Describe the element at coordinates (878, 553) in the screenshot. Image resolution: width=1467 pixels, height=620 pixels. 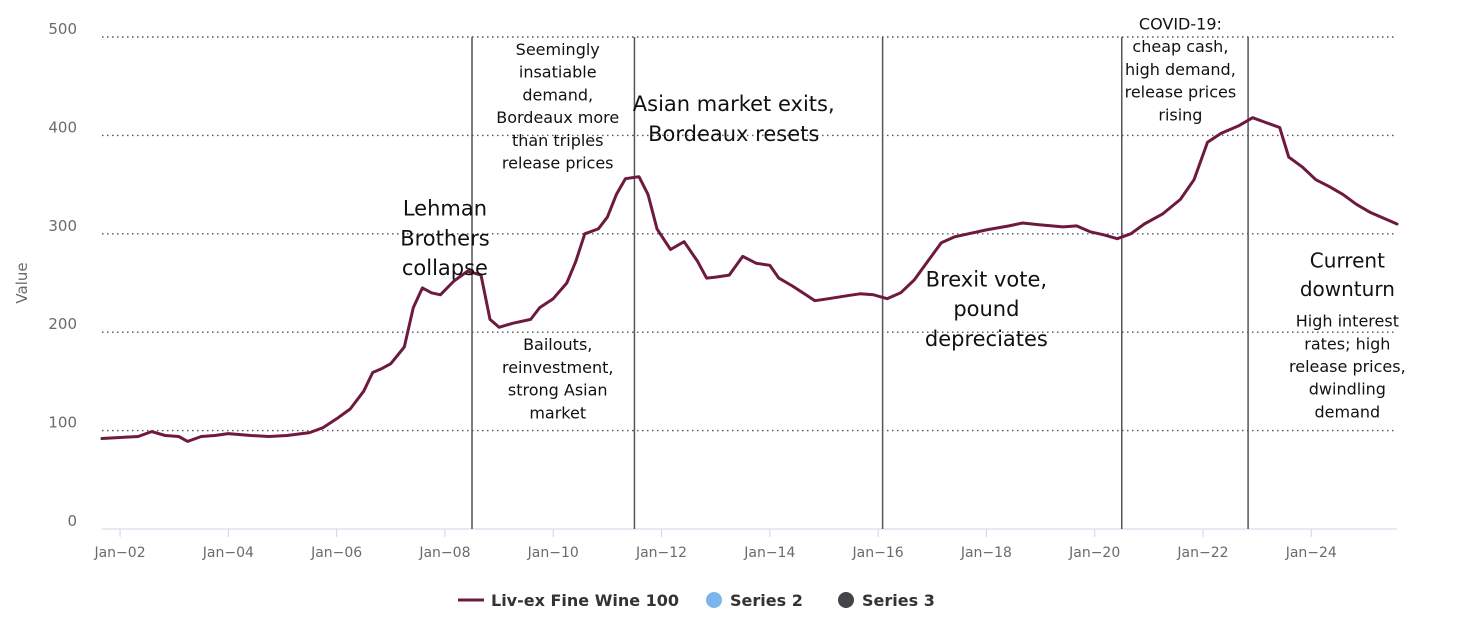
I see `x-tick-label: Jan−16` at that location.